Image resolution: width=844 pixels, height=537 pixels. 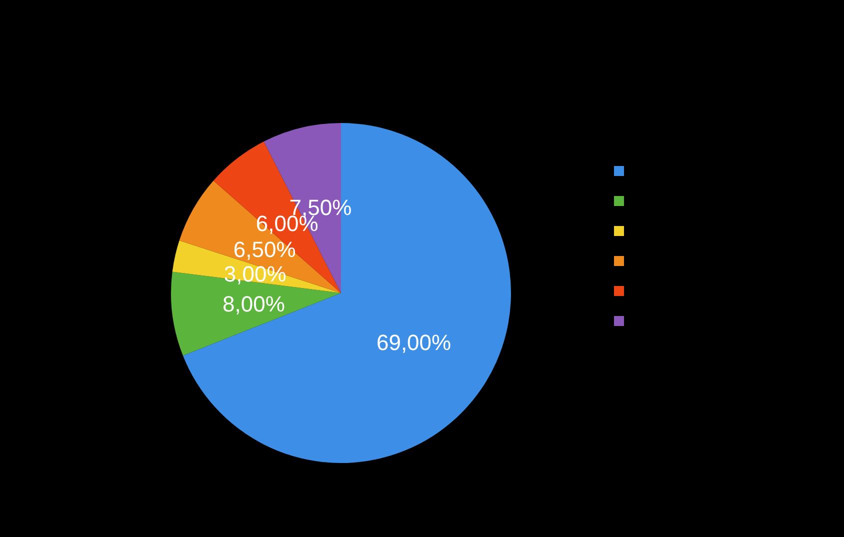 I want to click on data-label: 3,00%, so click(x=255, y=273).